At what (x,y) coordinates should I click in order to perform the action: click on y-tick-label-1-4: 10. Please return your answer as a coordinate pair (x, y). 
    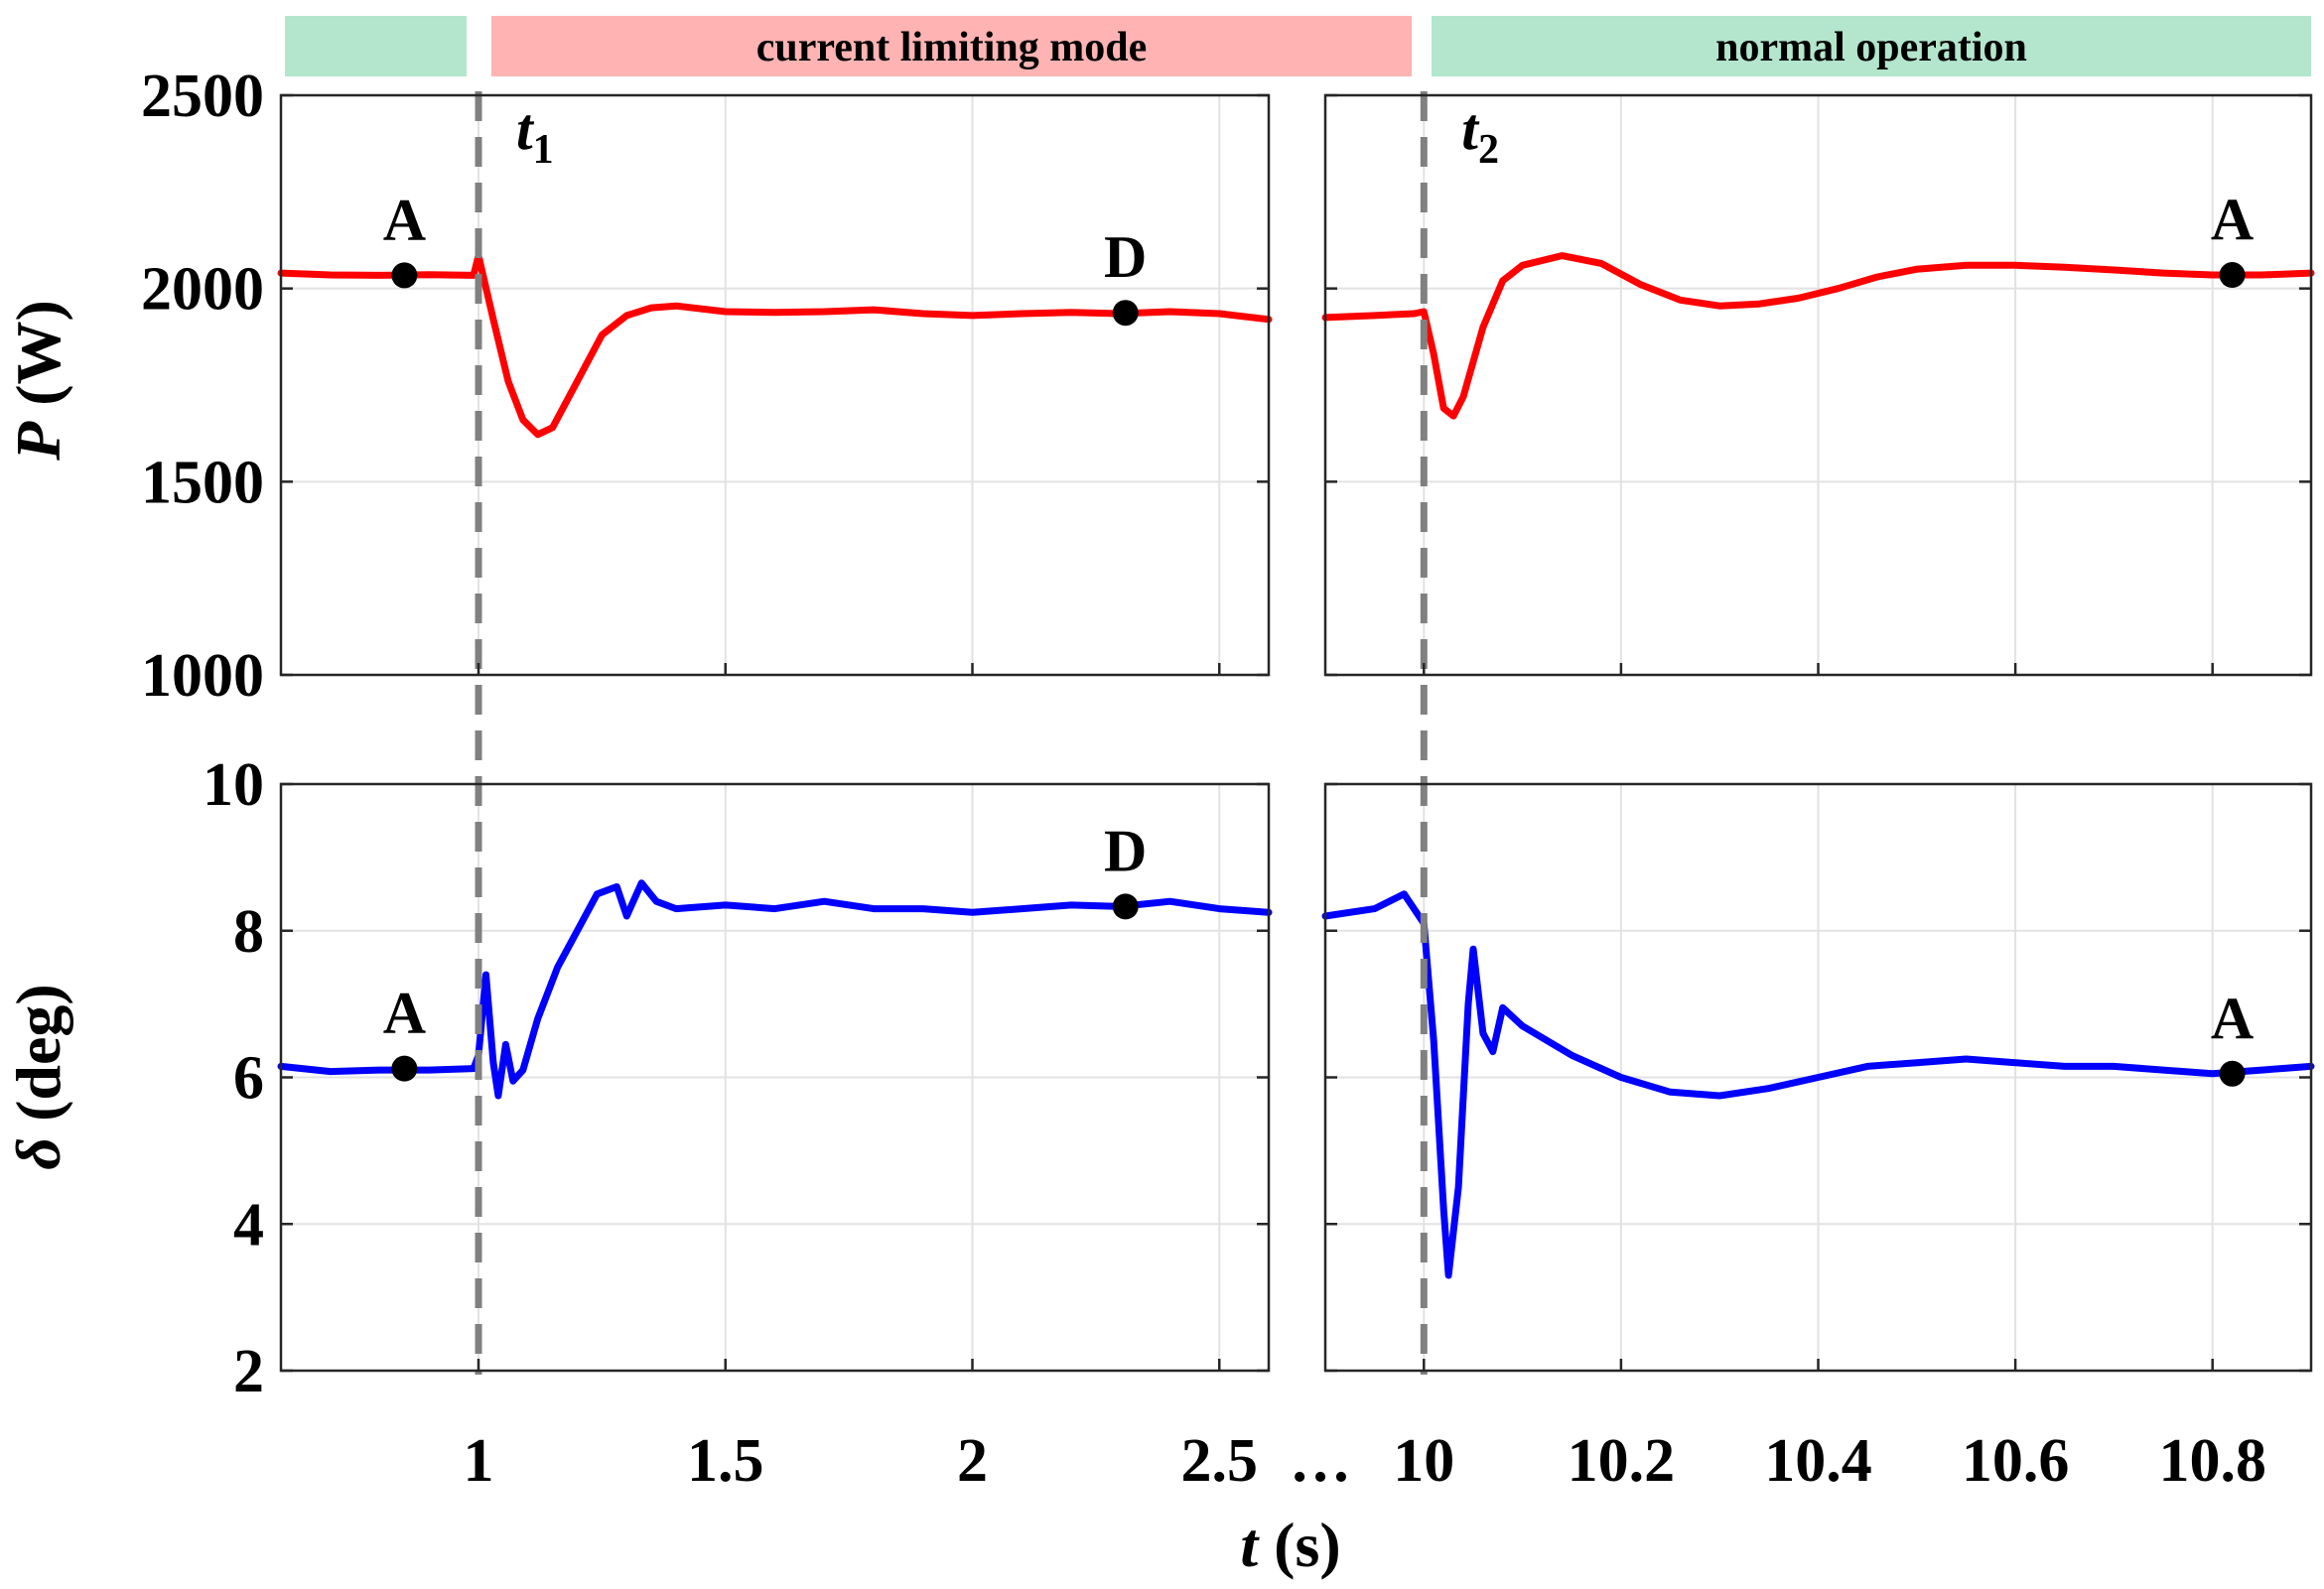
    Looking at the image, I should click on (233, 785).